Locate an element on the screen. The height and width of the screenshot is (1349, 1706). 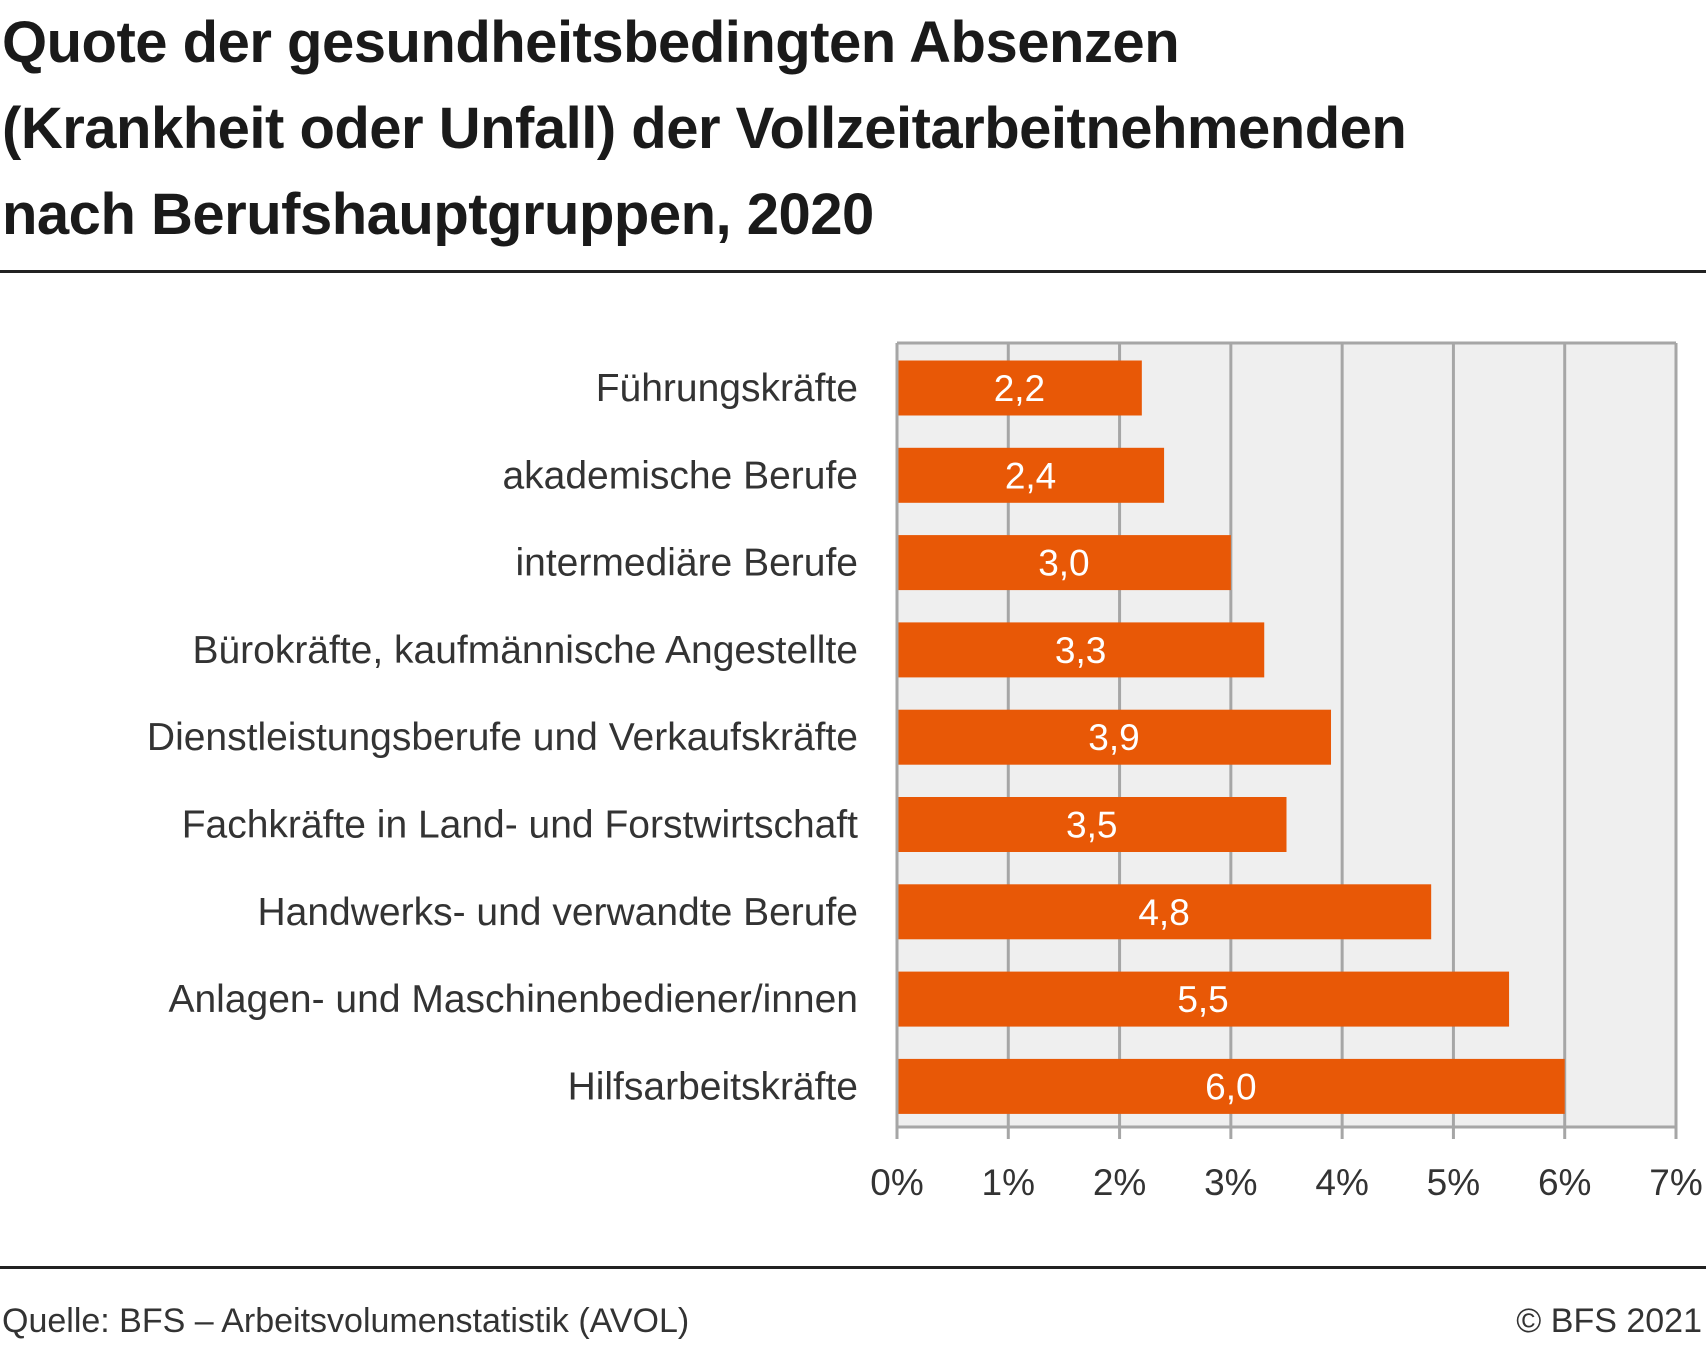
category-label: Anlagen- und Maschinenbediener/innen is located at coordinates (513, 999).